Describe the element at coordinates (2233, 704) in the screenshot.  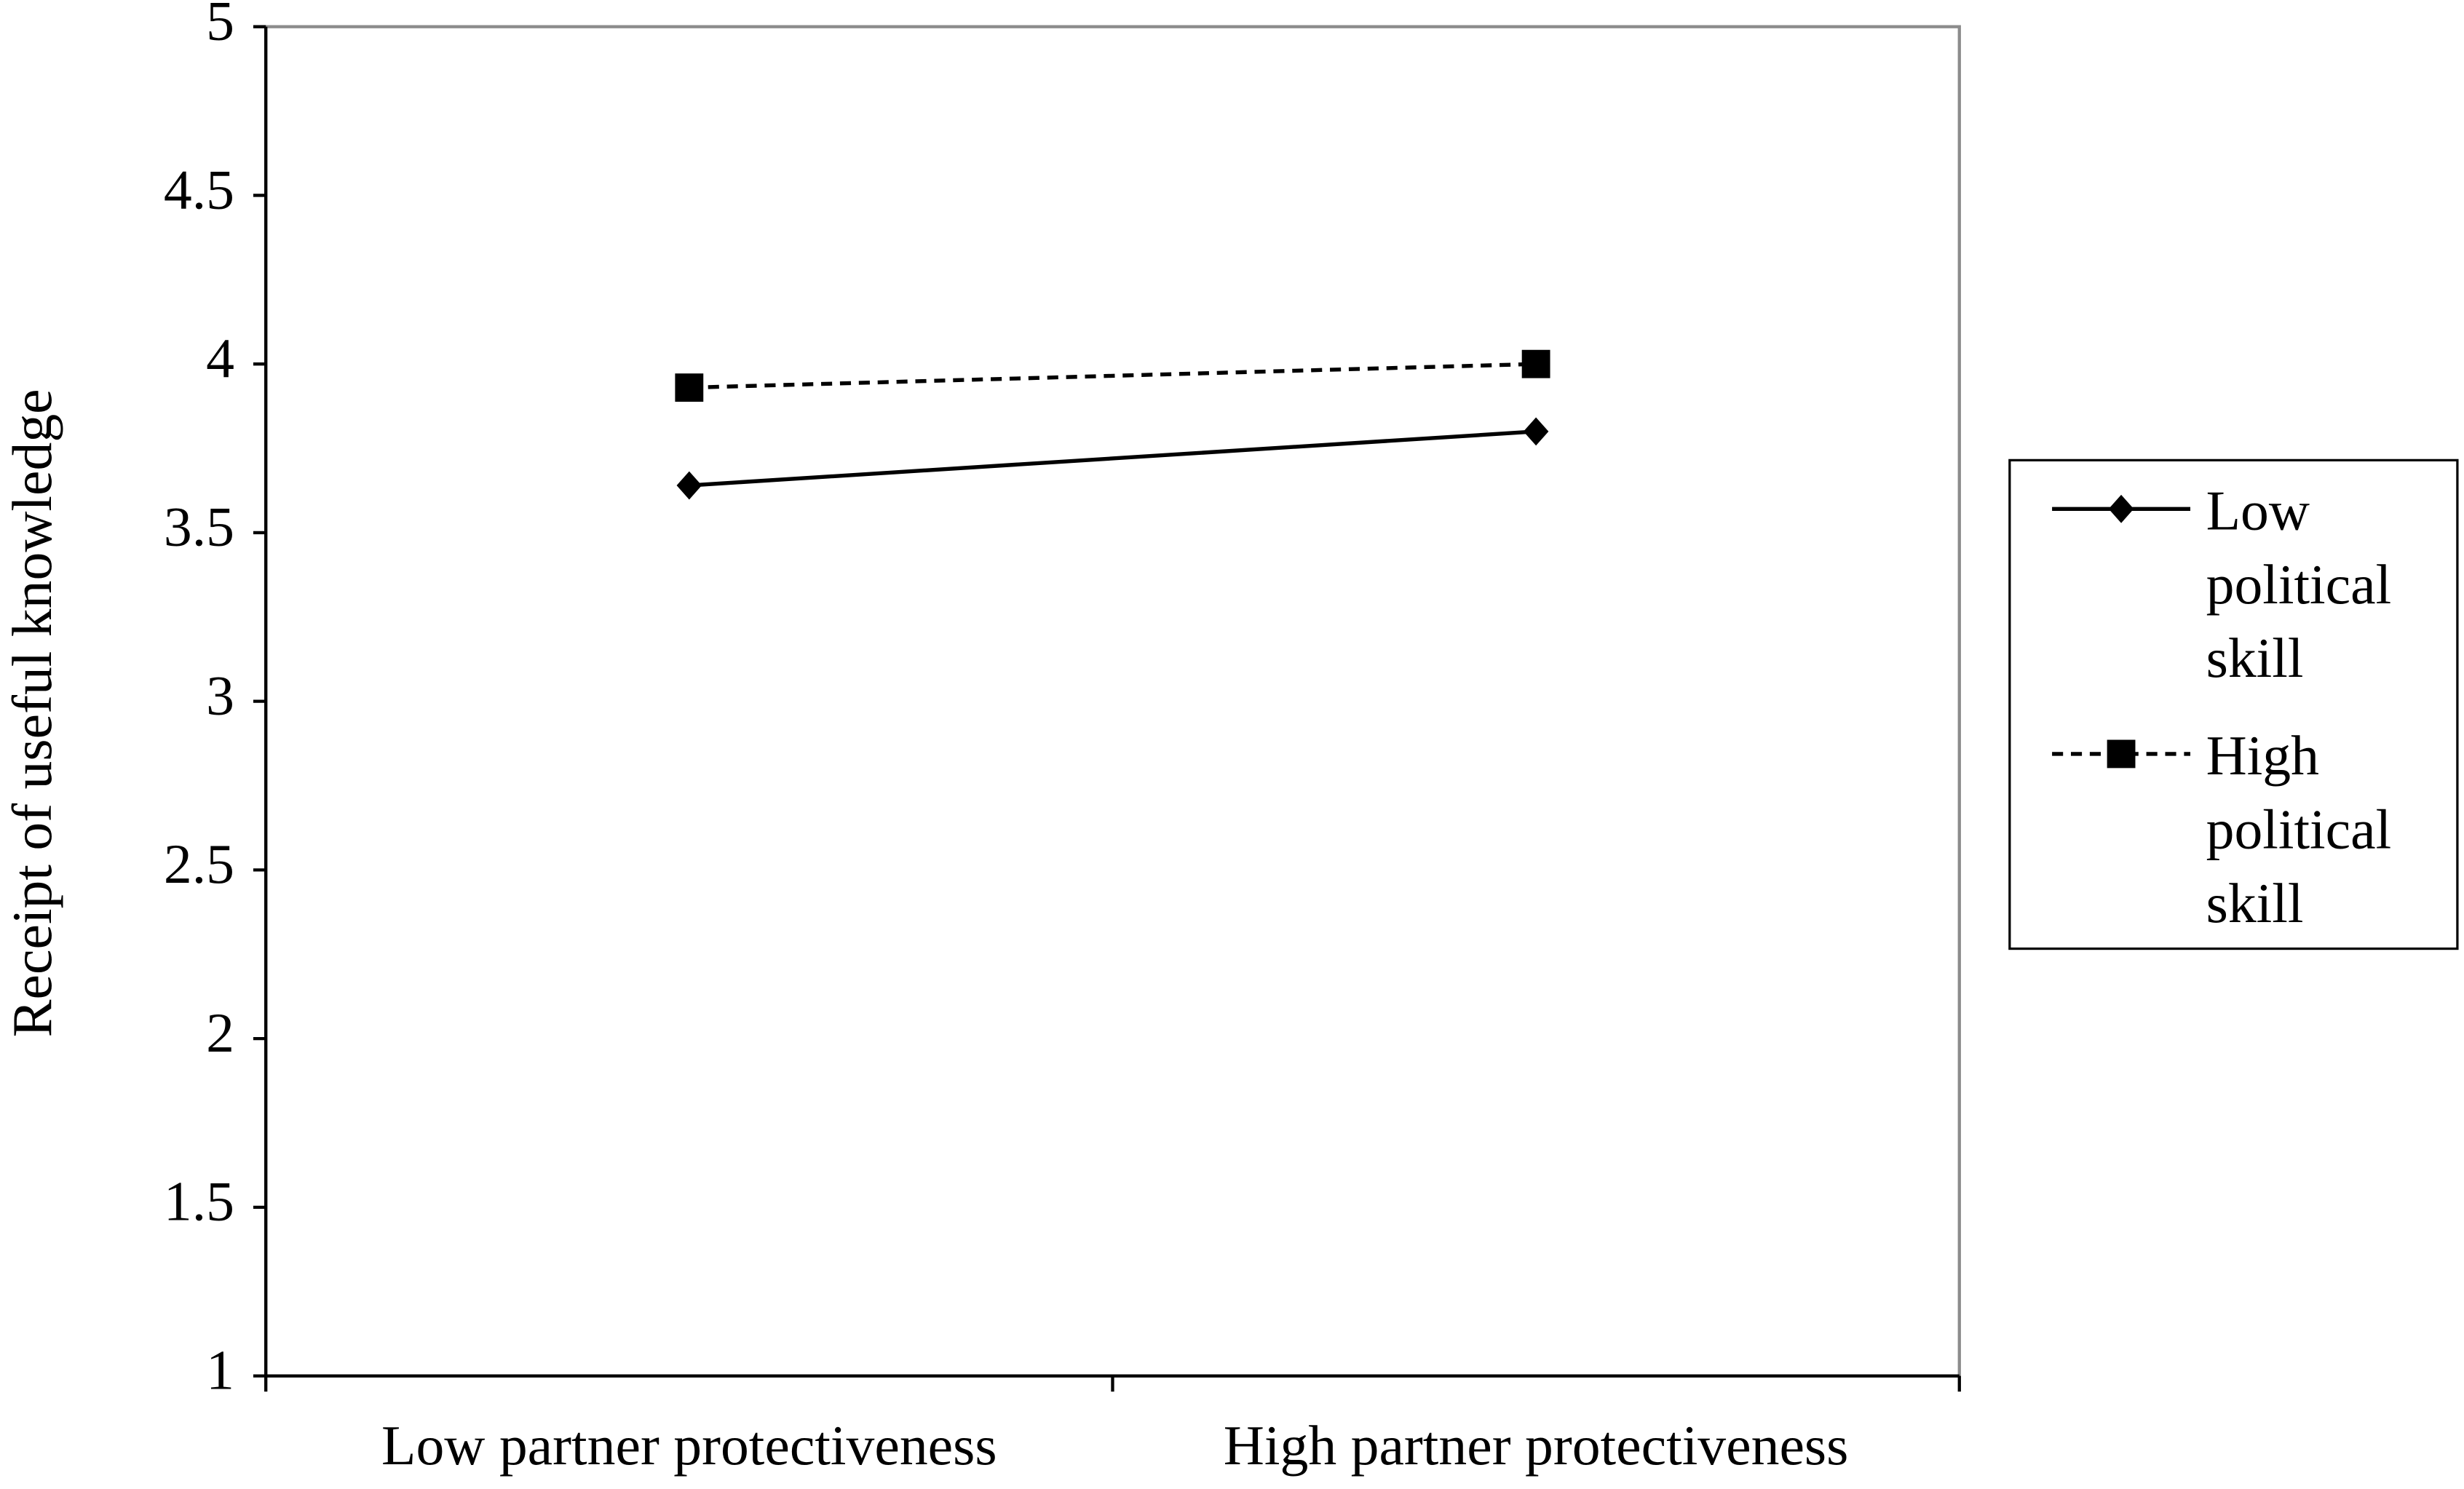
I see `legend-box` at that location.